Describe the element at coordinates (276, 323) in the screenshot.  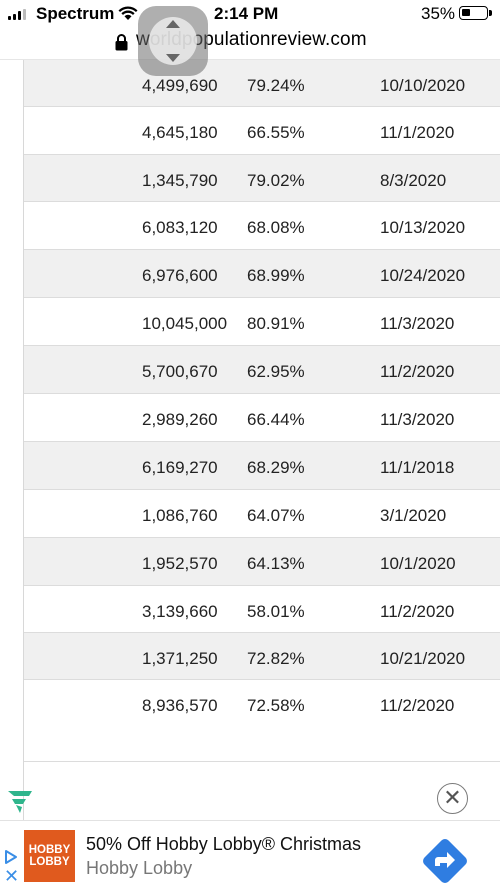
I see `percent-cell: 80.91%` at that location.